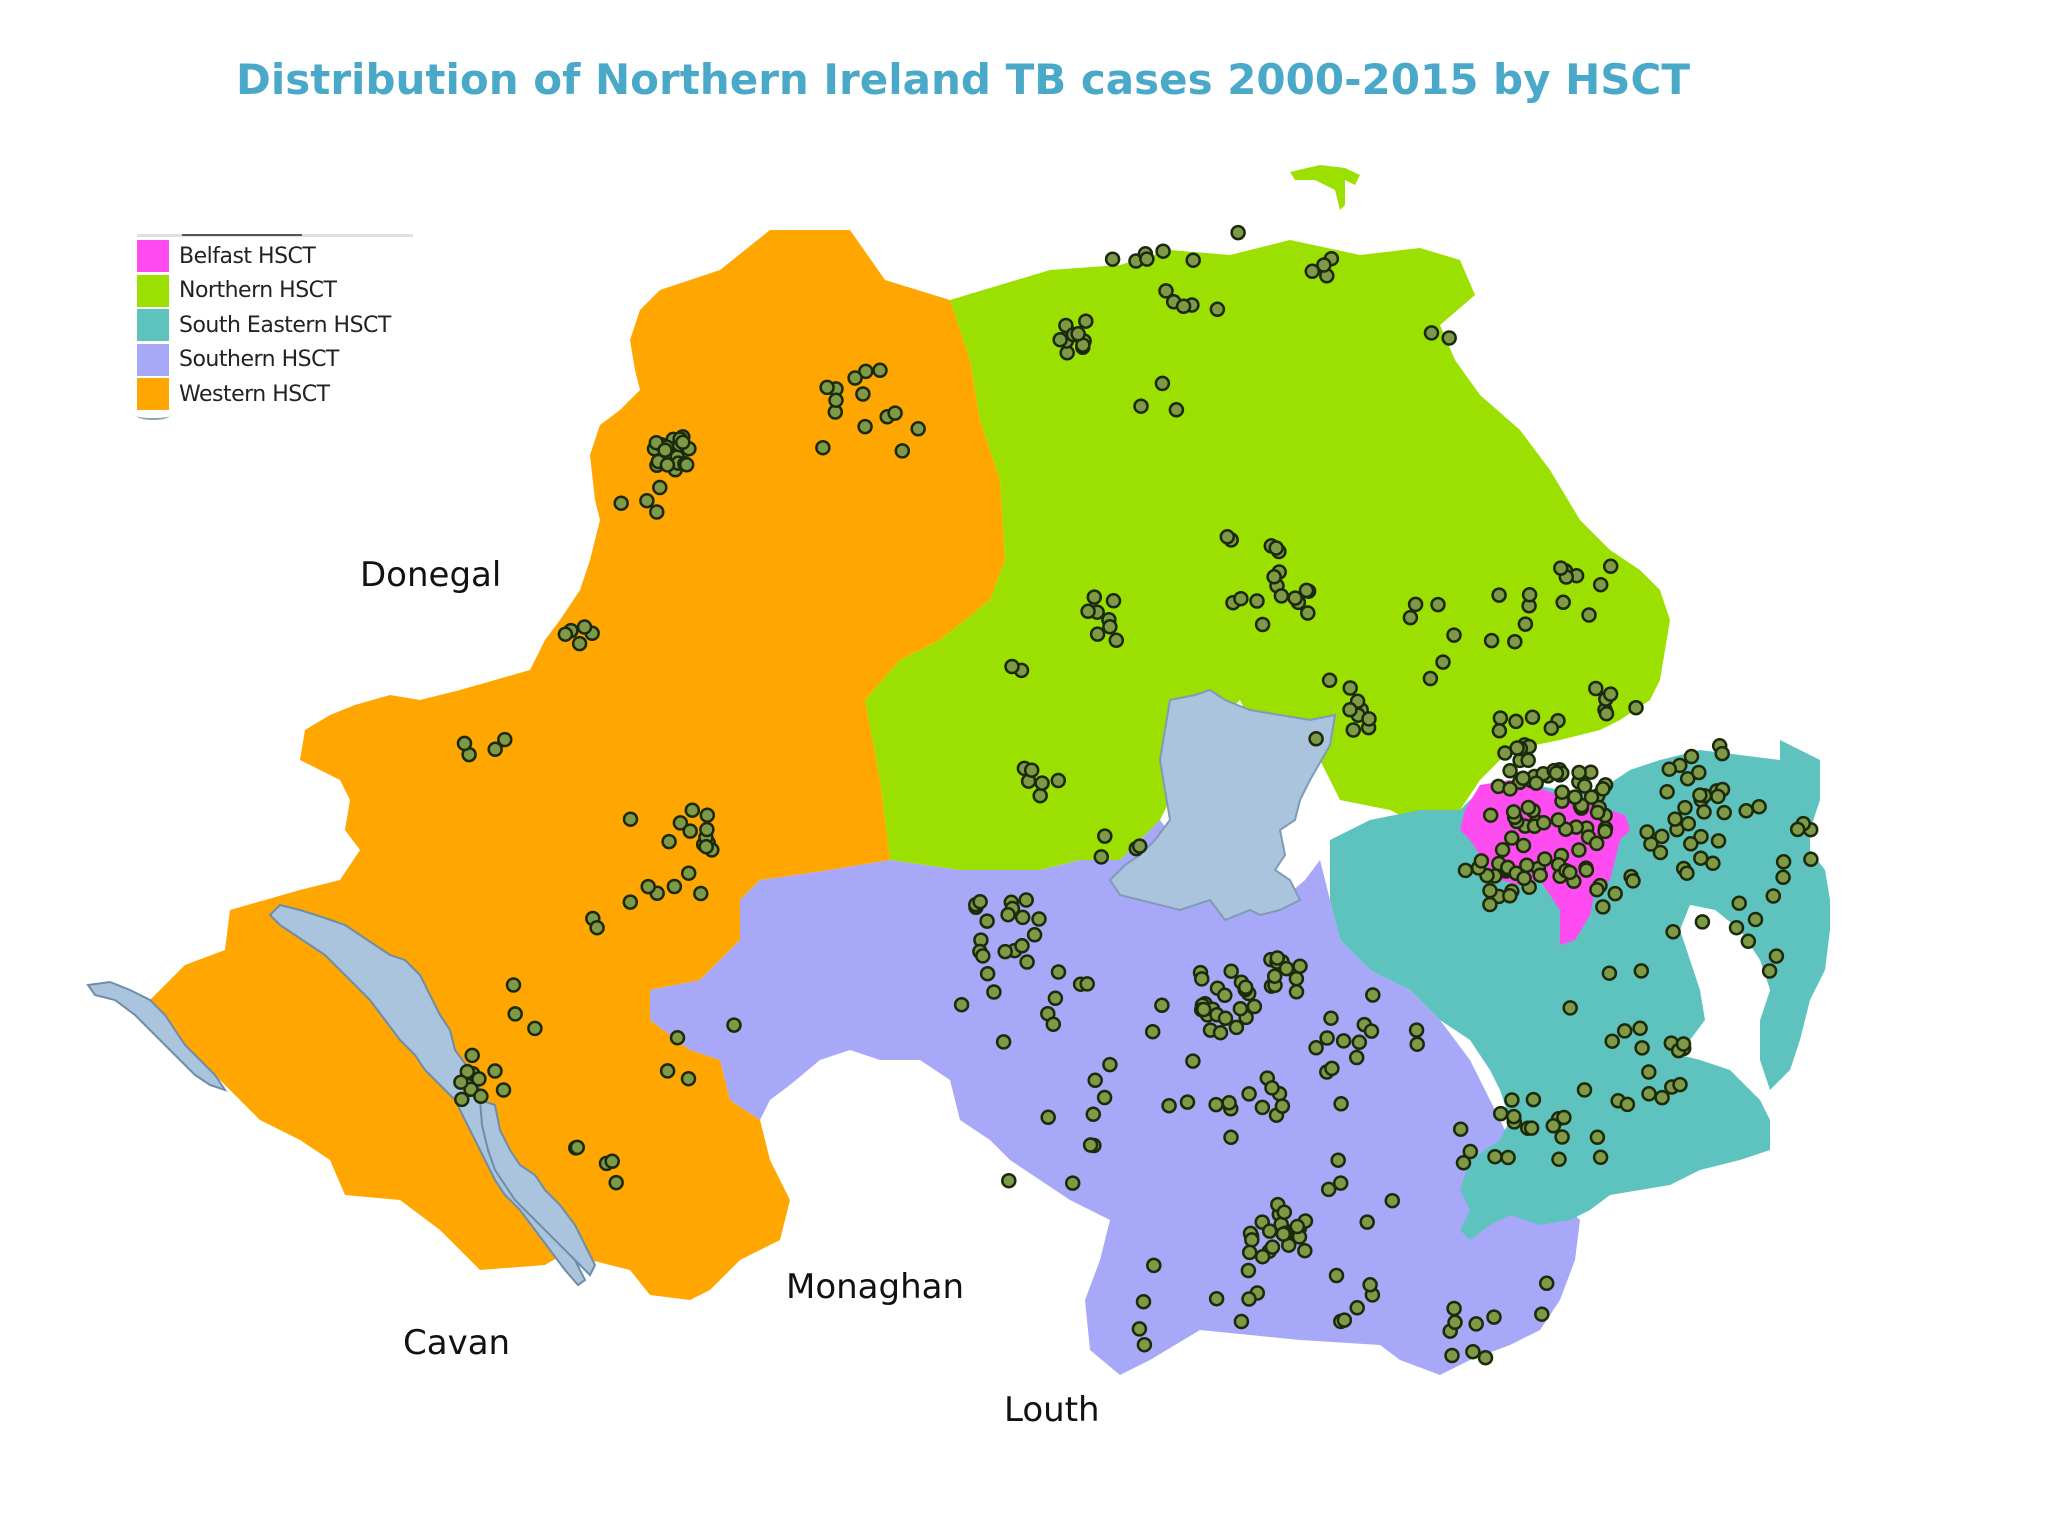  Describe the element at coordinates (875, 1287) in the screenshot. I see `place-label-monaghan: Monaghan` at that location.